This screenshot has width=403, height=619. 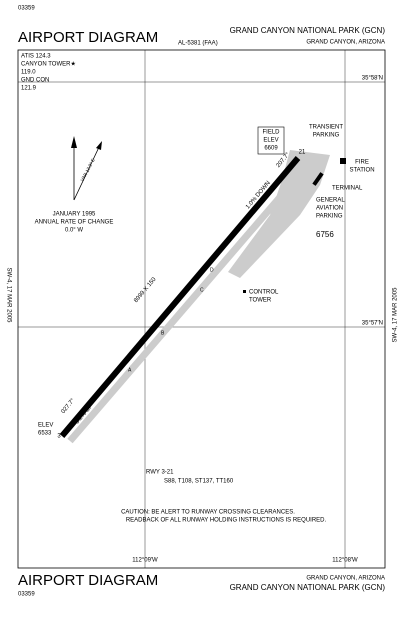 What do you see at coordinates (244, 291) in the screenshot?
I see `tower-mark` at bounding box center [244, 291].